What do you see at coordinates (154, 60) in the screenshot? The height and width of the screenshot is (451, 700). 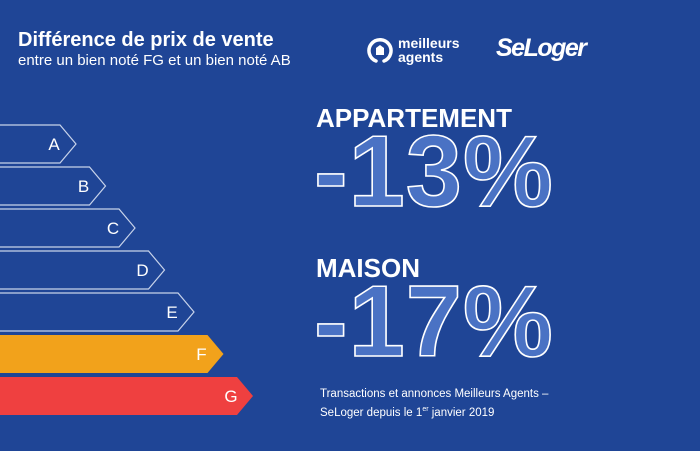 I see `page-subtitle: entre un bien noté FG et un bien noté AB` at bounding box center [154, 60].